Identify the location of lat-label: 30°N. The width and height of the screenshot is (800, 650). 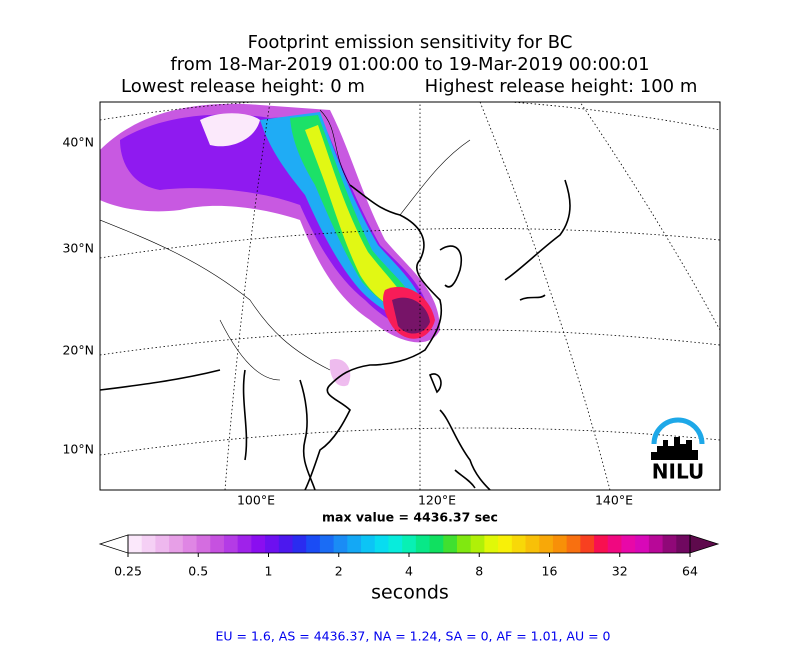
(78, 248).